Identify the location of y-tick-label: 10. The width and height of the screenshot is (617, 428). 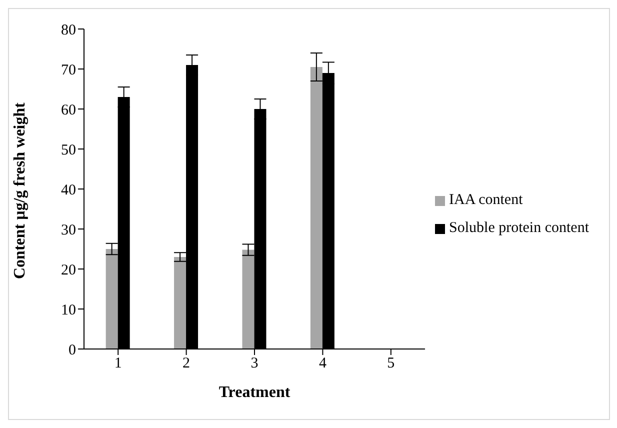
(68, 310).